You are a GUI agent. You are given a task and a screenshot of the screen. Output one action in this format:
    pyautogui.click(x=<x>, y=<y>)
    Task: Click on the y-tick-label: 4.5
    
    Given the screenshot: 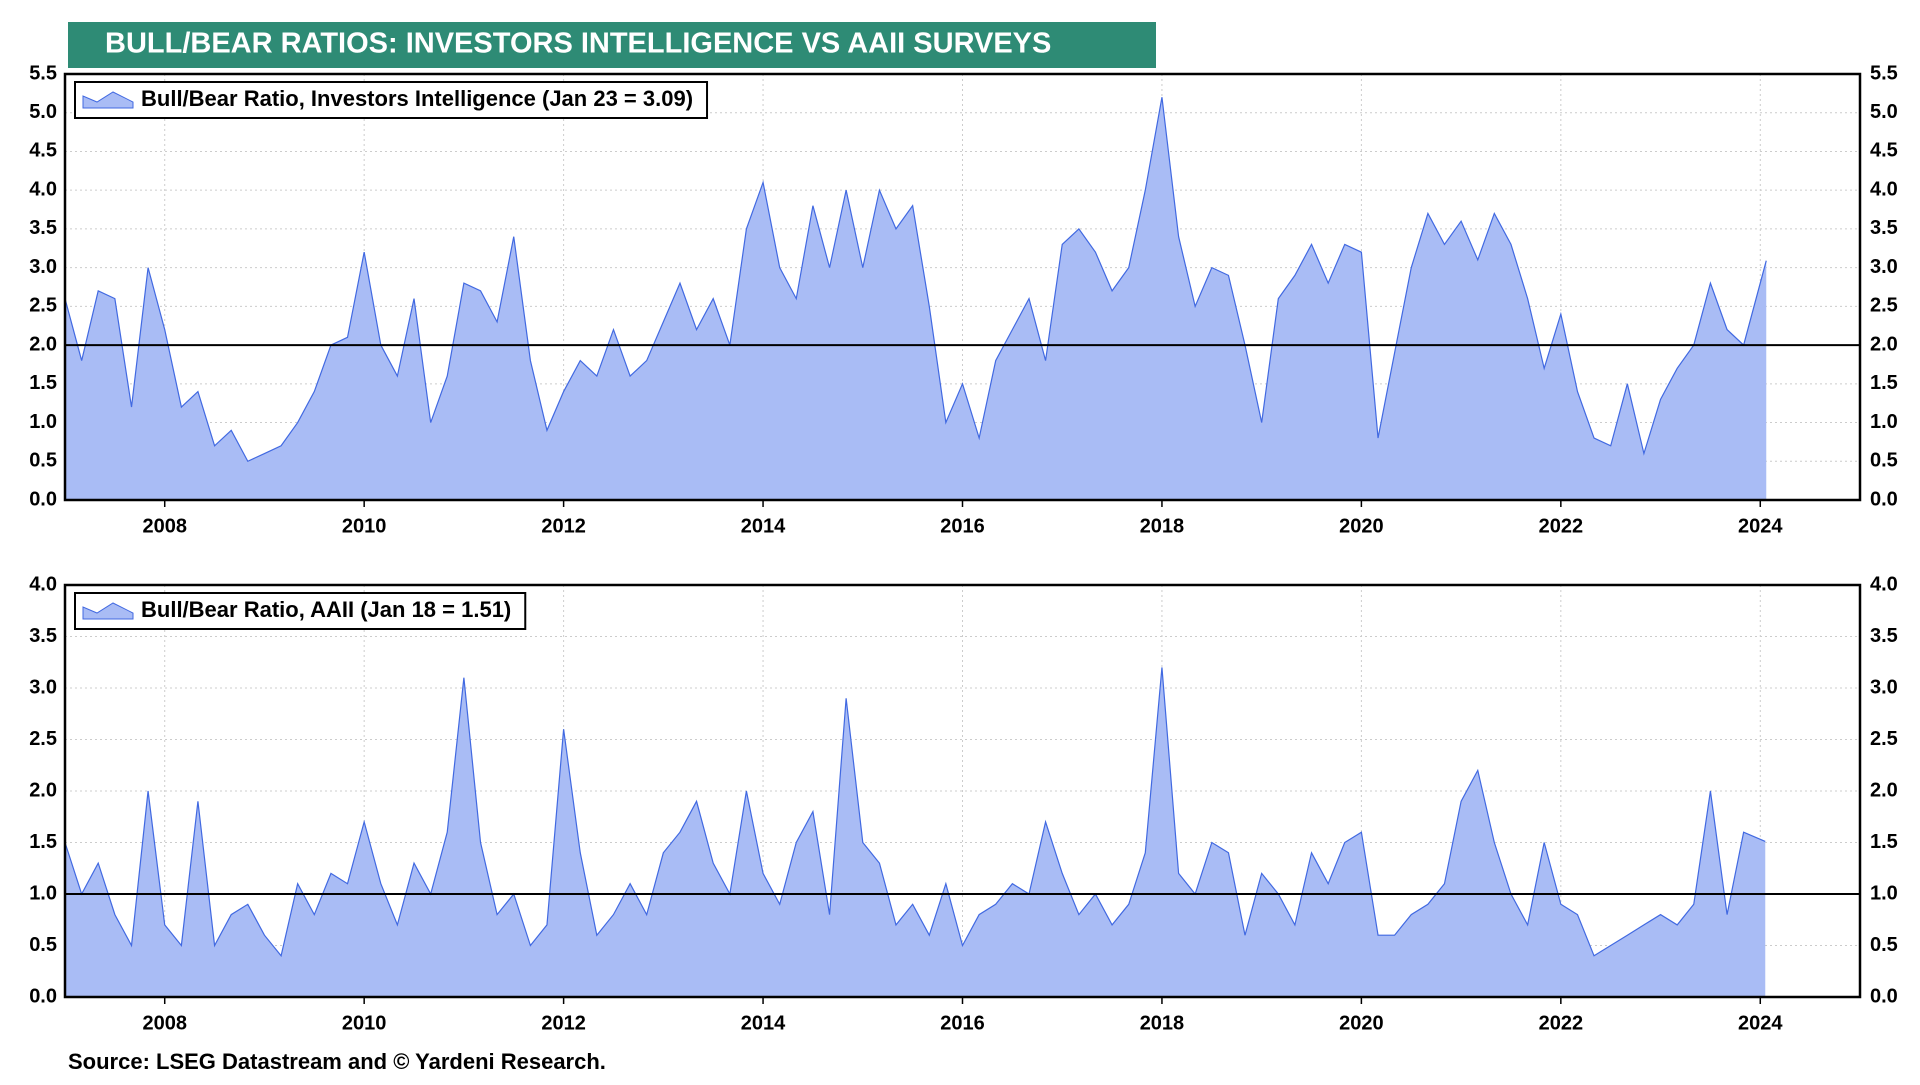 What is the action you would take?
    pyautogui.click(x=43, y=151)
    